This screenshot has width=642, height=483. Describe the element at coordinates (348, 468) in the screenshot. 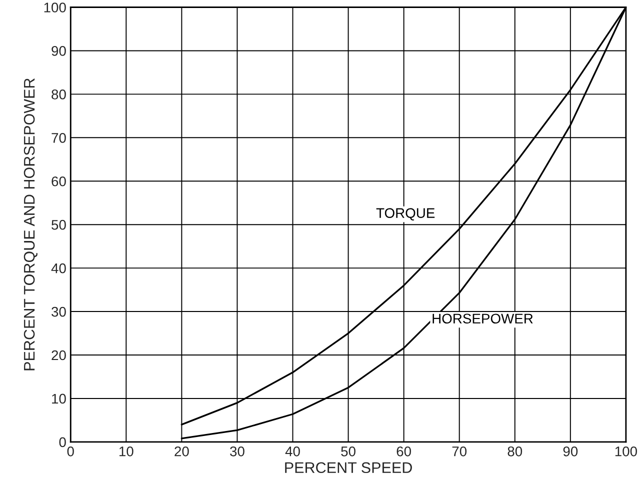

I see `x-axis-title: PERCENT SPEED` at that location.